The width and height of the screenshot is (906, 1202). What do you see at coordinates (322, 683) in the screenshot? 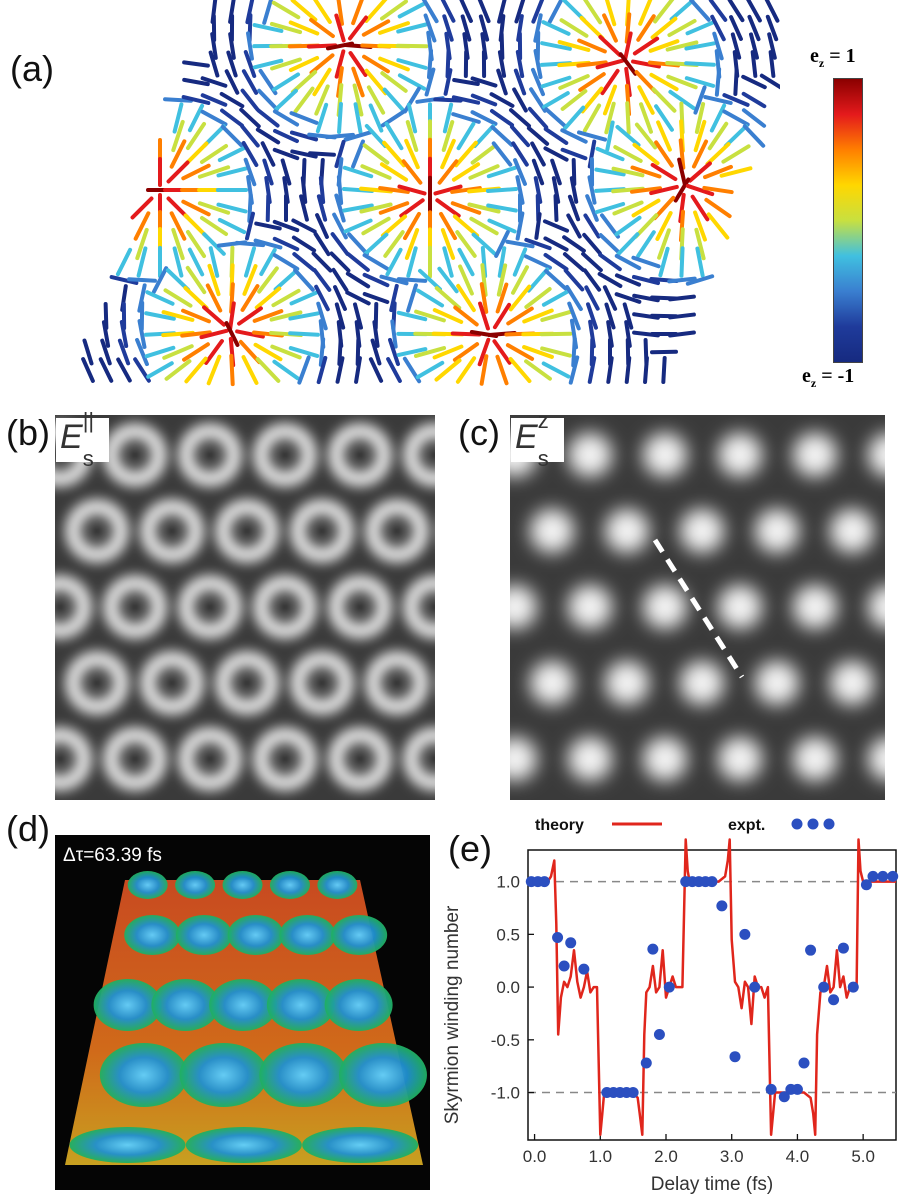
I see `field-ring` at bounding box center [322, 683].